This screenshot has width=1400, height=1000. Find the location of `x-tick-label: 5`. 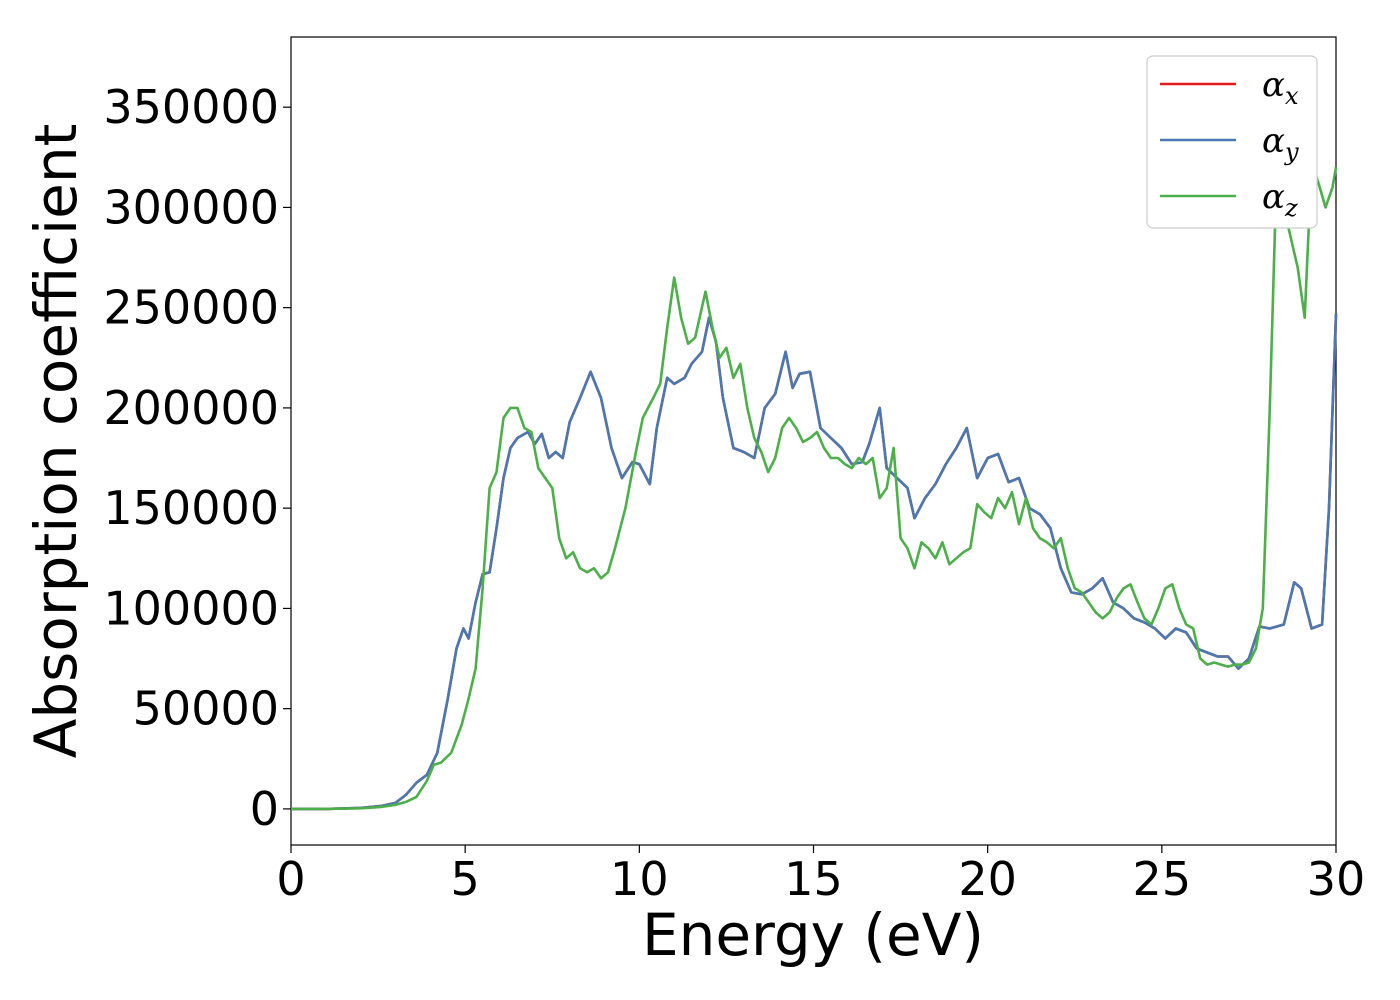

x-tick-label: 5 is located at coordinates (465, 879).